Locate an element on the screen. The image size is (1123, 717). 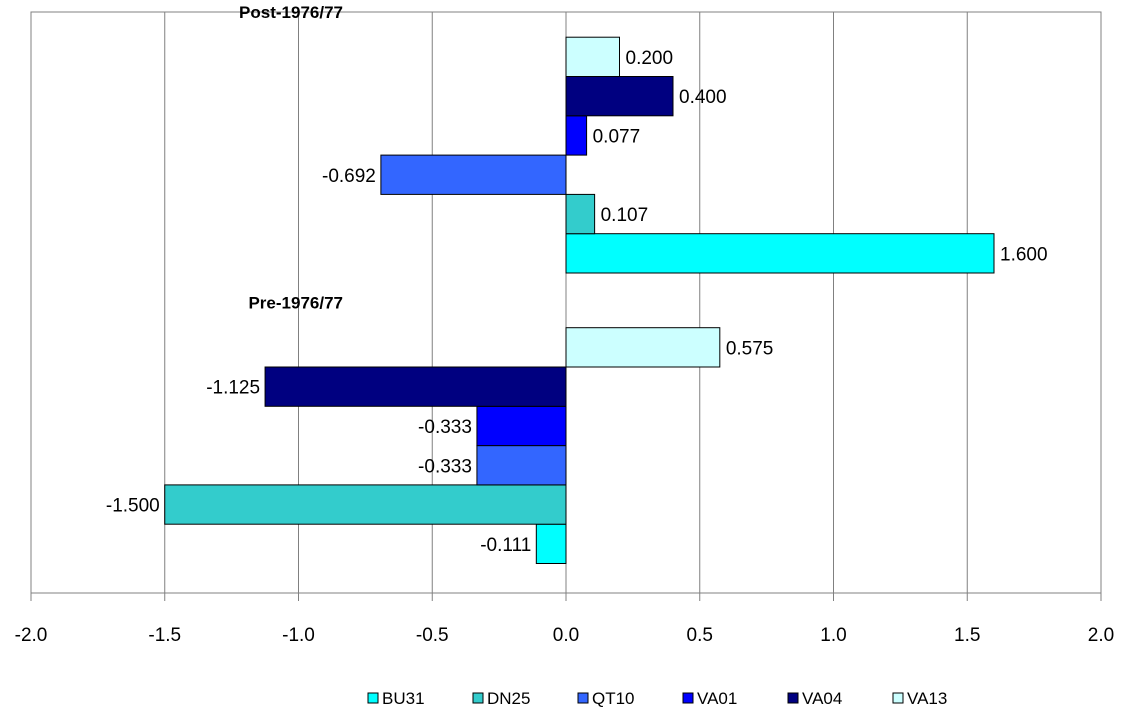
legend-label: BU31 is located at coordinates (403, 698).